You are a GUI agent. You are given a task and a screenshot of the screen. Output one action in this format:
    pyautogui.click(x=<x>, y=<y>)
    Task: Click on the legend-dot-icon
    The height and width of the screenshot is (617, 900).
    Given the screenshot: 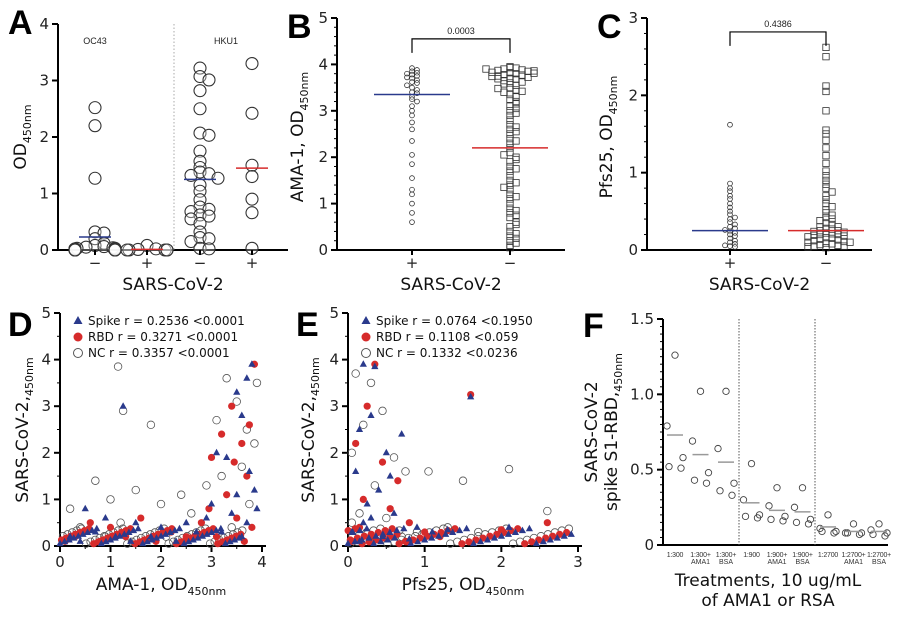 What is the action you would take?
    pyautogui.click(x=366, y=337)
    